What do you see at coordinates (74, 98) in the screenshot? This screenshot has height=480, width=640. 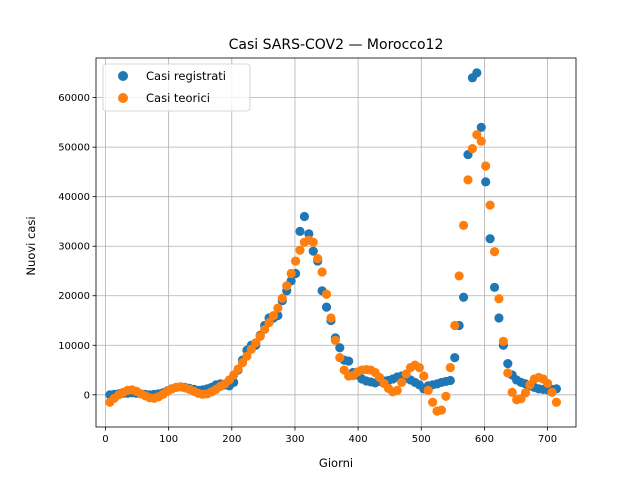 I see `y-tick-label: 60000` at bounding box center [74, 98].